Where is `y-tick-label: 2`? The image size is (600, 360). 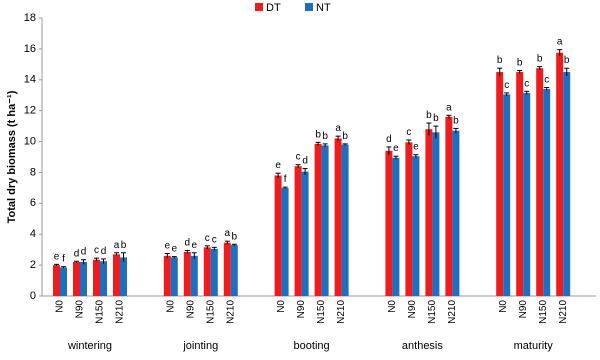 y-tick-label: 2 is located at coordinates (33, 265).